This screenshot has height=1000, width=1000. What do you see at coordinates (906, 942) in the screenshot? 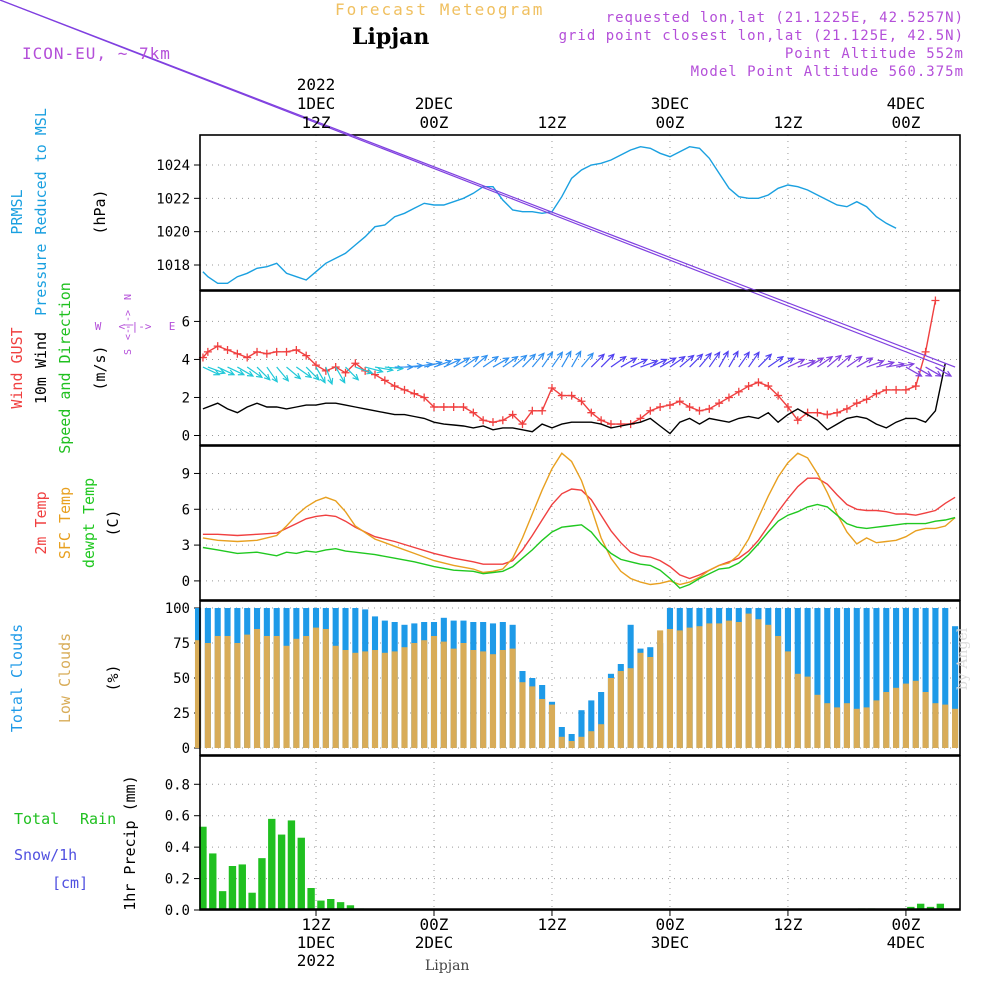
I see `bottom-axis-label: 4DEC` at bounding box center [906, 942].